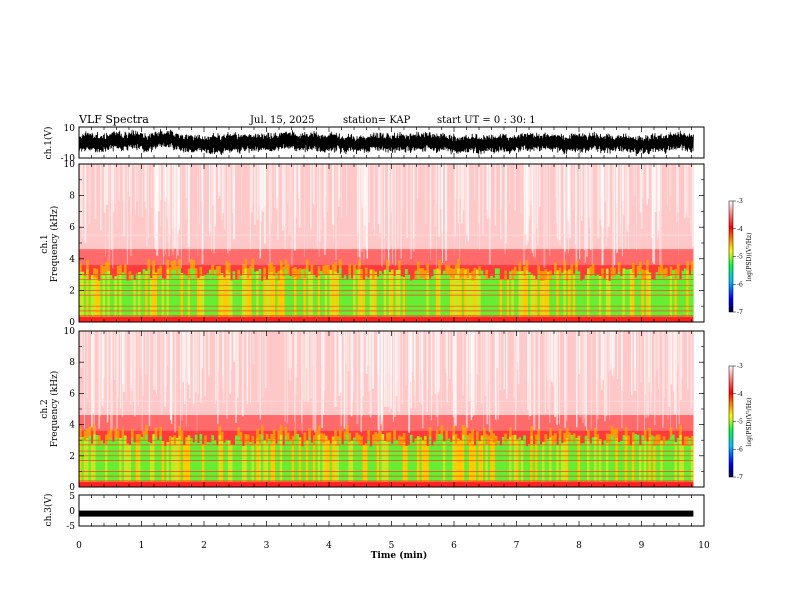 This screenshot has width=792, height=612. I want to click on ch1-spectrogram-ylabel-line1: ch.1, so click(45, 243).